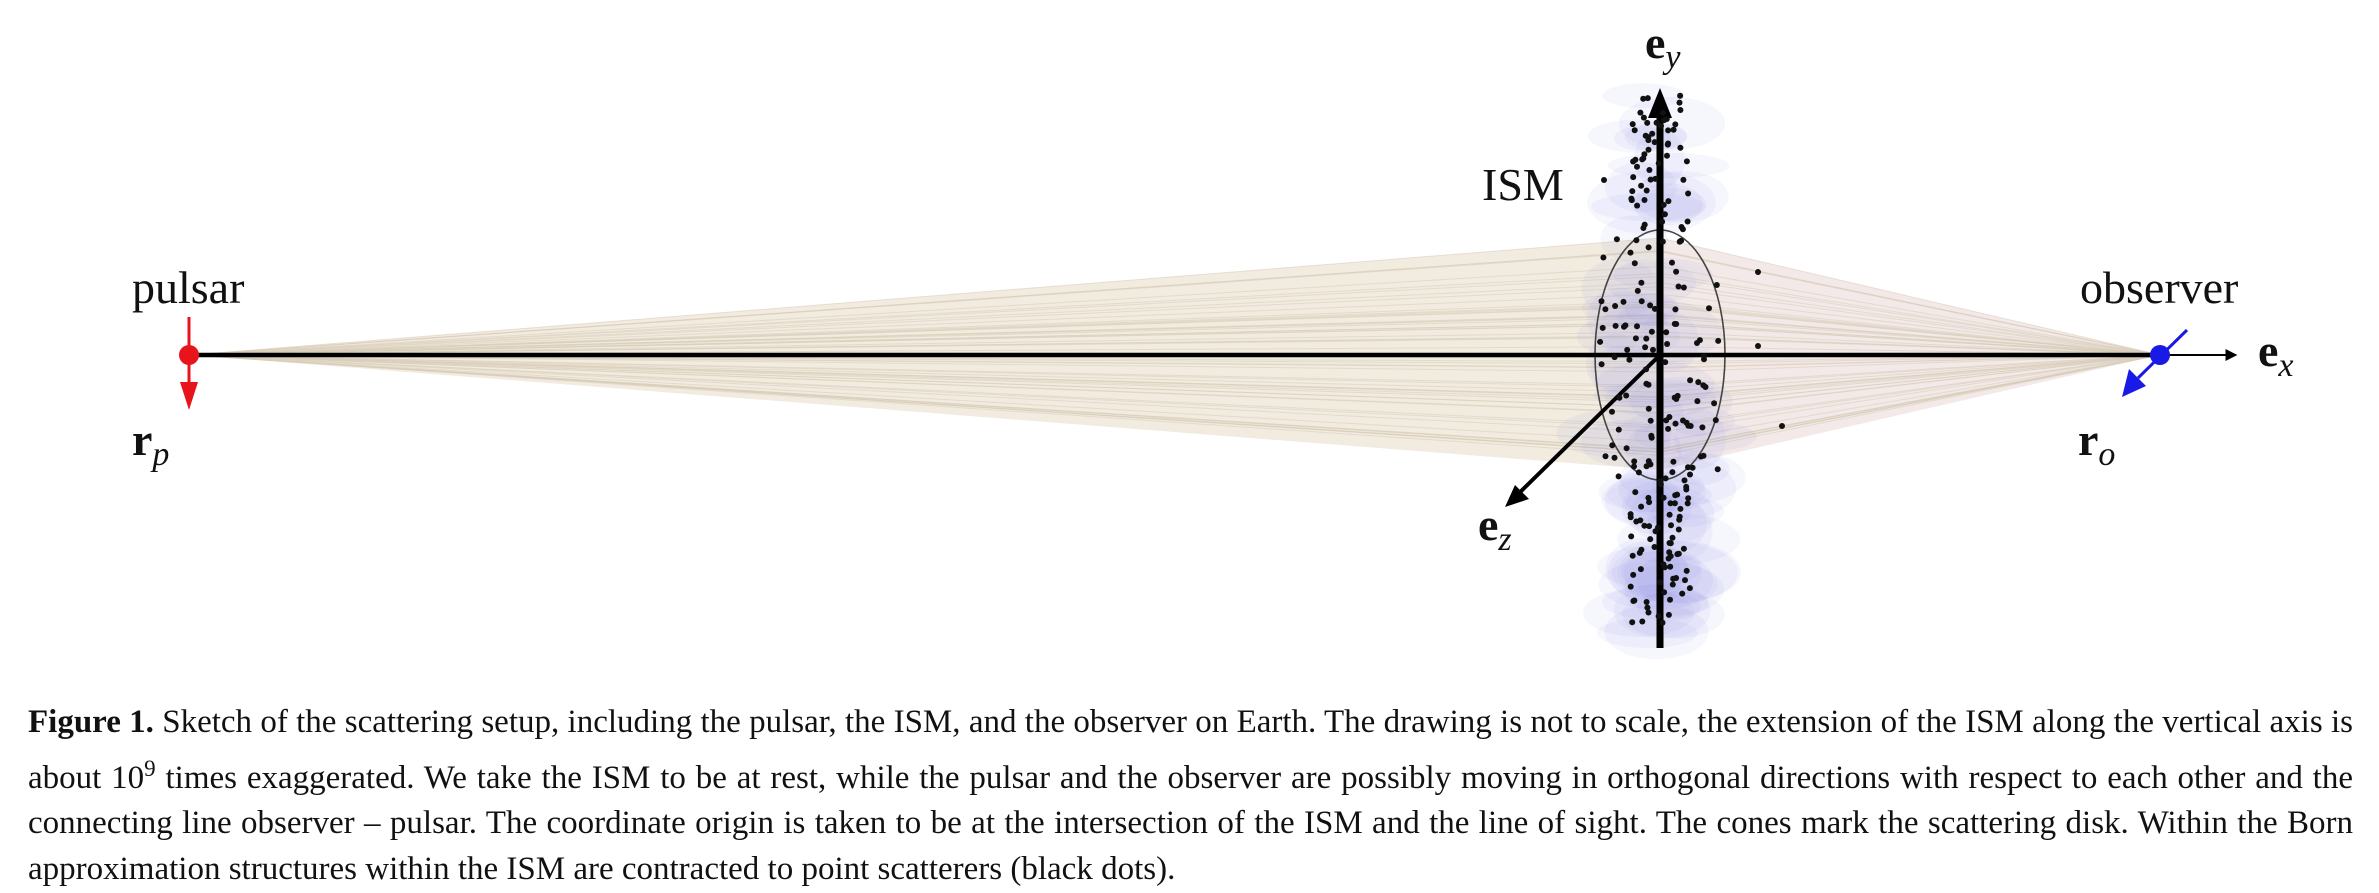  Describe the element at coordinates (1586, 427) in the screenshot. I see `ez-axis` at that location.